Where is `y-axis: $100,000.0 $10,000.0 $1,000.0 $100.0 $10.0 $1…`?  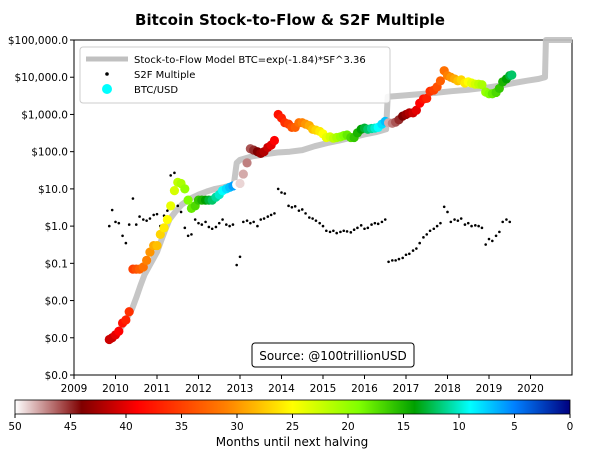 y-axis: $100,000.0 $10,000.0 $1,000.0 $100.0 $10.0 $1… is located at coordinates (41, 208).